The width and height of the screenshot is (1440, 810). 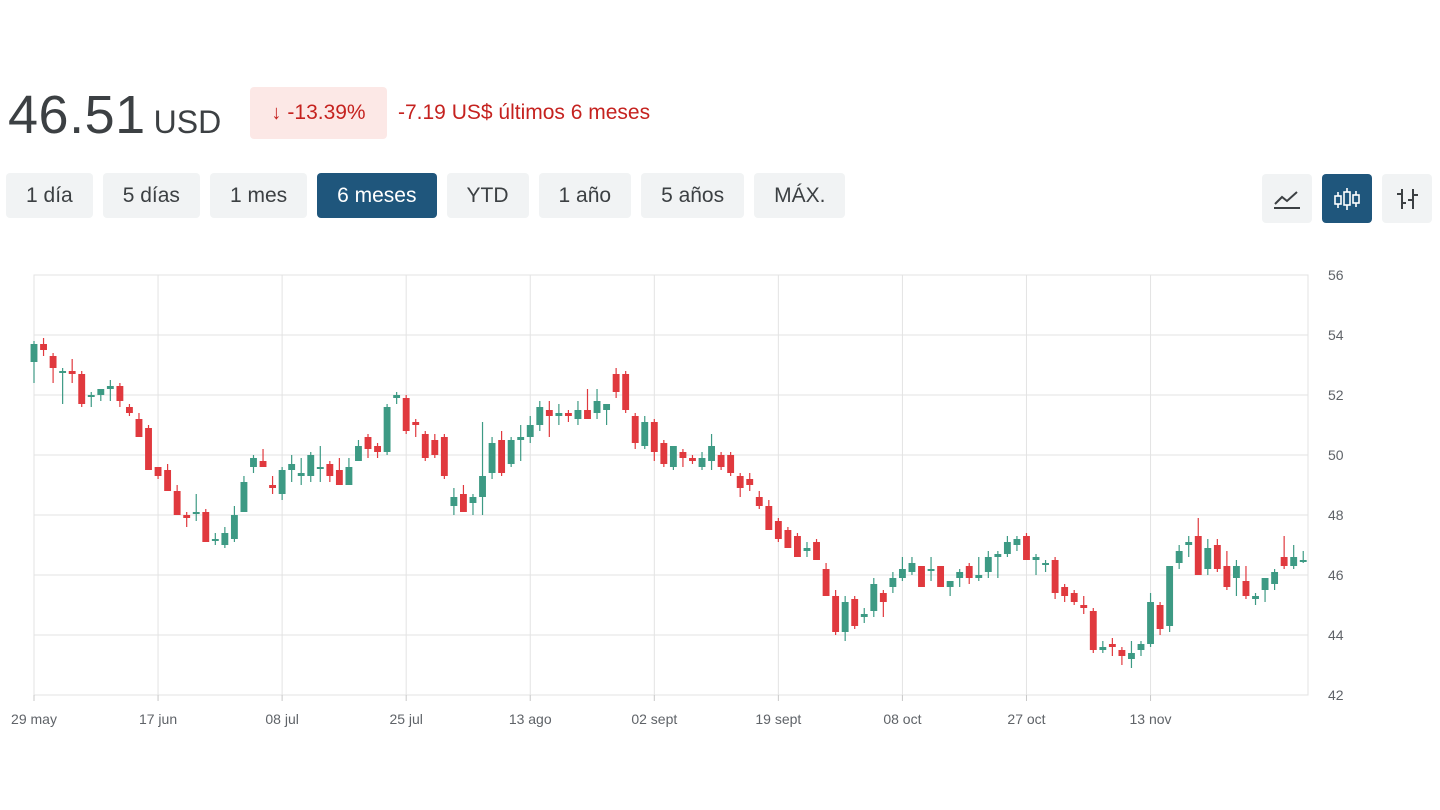 I want to click on x-tick-label: 29 may, so click(x=34, y=719).